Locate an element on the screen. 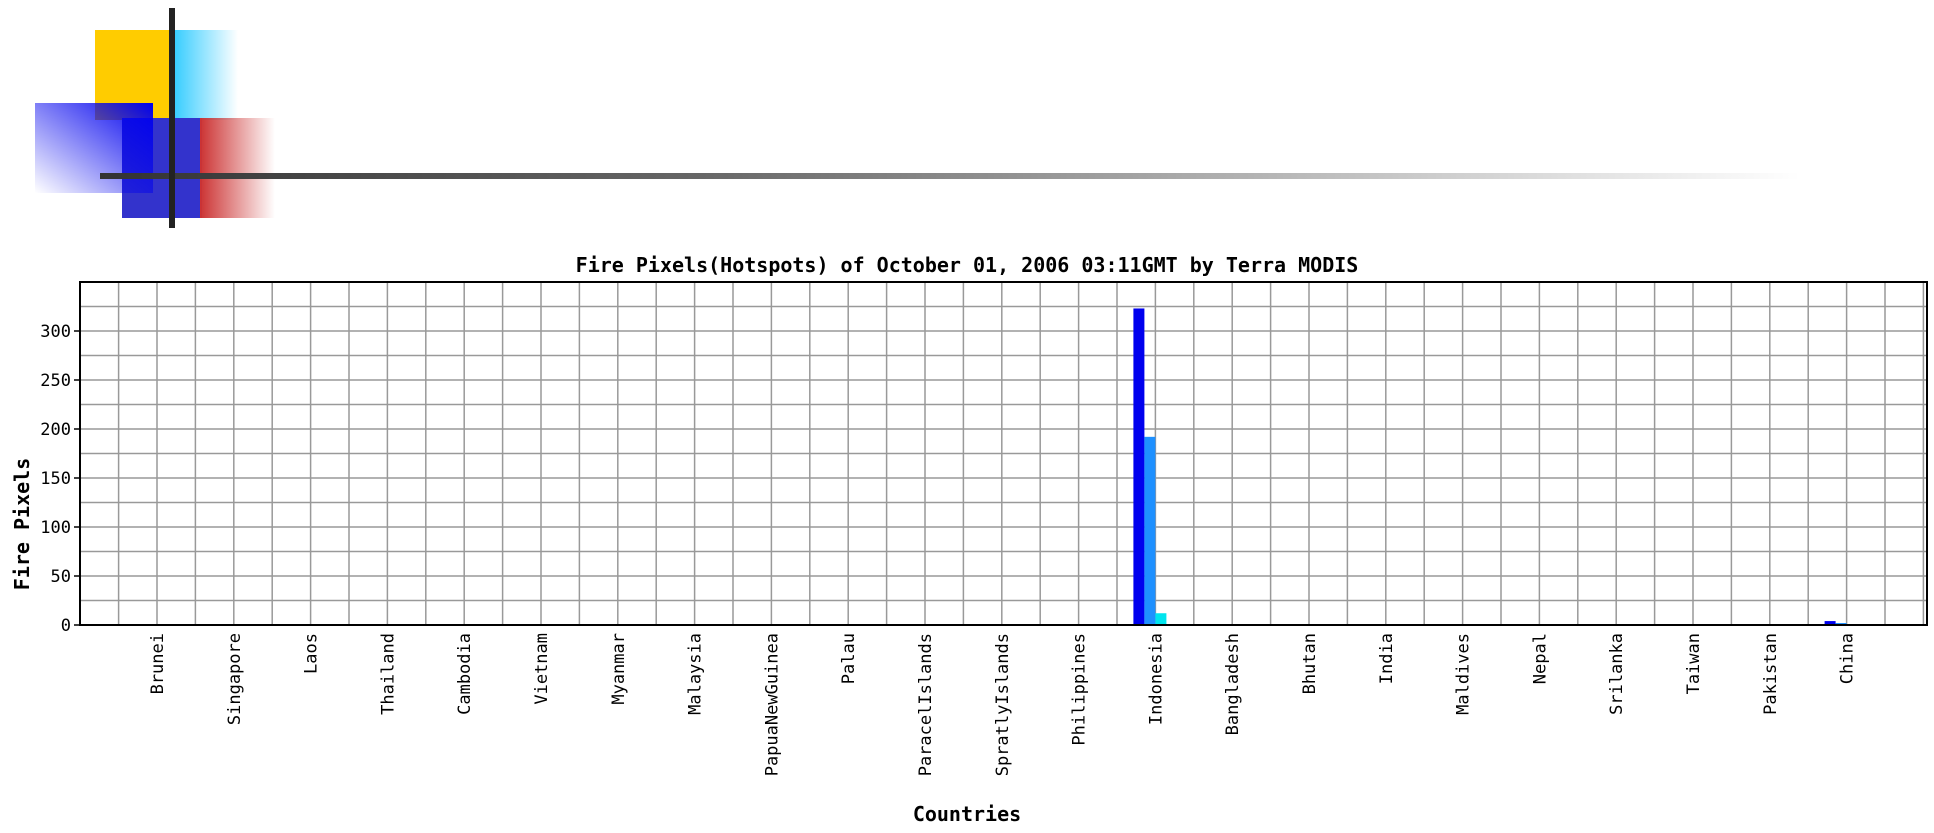 Image resolution: width=1934 pixels, height=833 pixels. deco-cyan-square is located at coordinates (205, 75).